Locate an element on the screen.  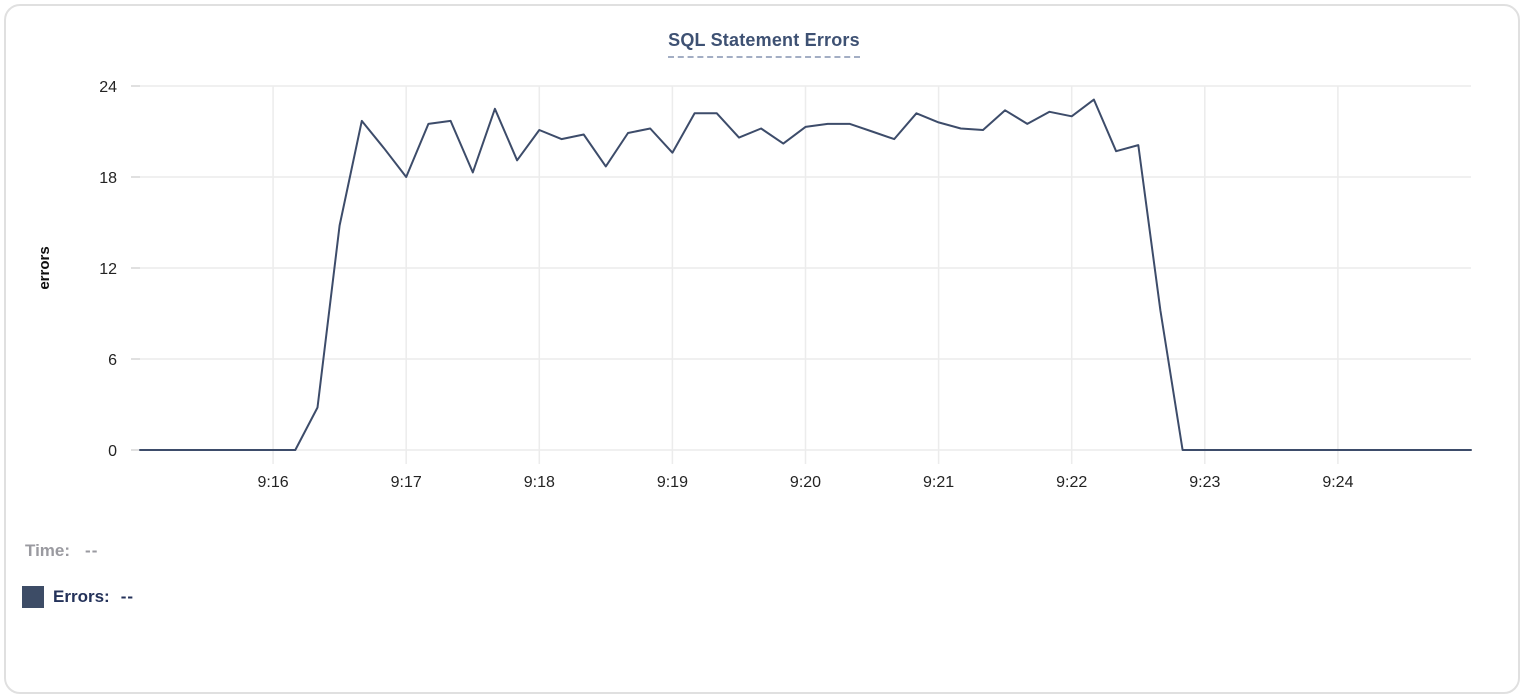
legend-errors-value: -- is located at coordinates (127, 596).